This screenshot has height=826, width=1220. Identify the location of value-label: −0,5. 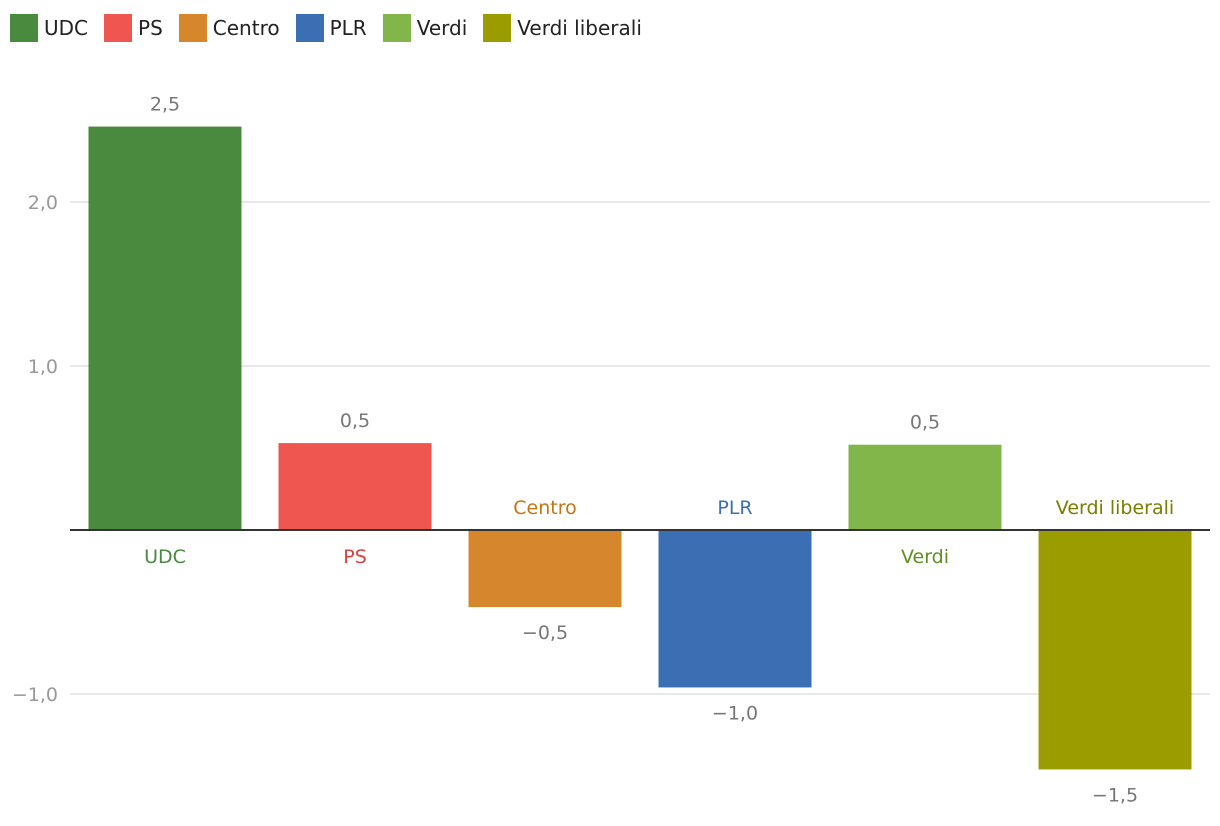
(545, 633).